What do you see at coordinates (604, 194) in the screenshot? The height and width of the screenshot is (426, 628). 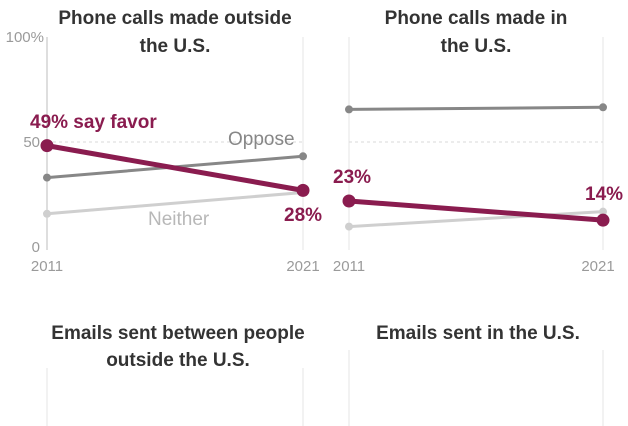 I see `panel-2-end-value-label: 14%` at bounding box center [604, 194].